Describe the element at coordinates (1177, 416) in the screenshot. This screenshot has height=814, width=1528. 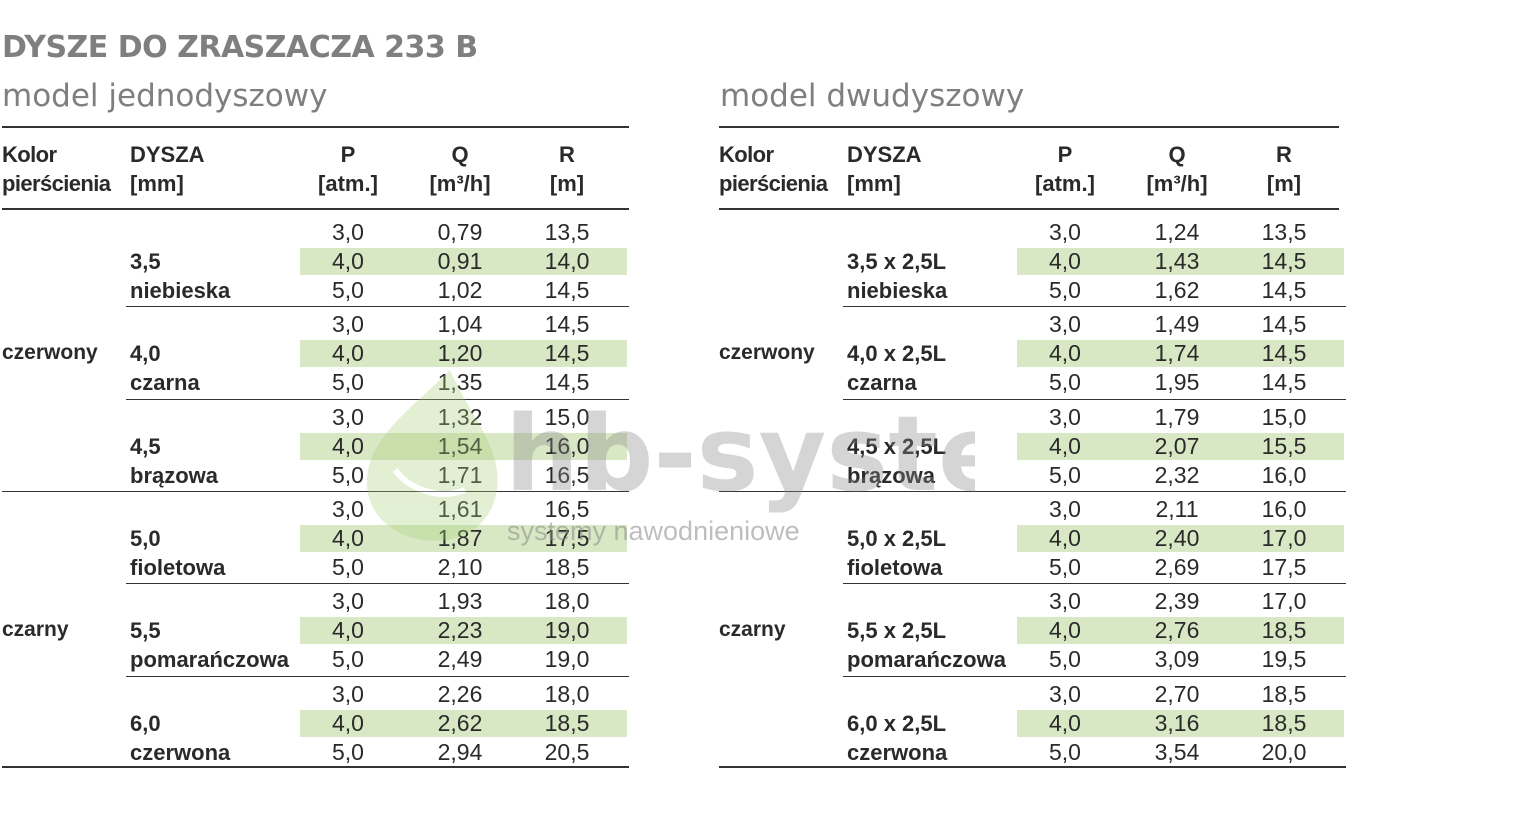
I see `flow-cell: 1,79` at that location.